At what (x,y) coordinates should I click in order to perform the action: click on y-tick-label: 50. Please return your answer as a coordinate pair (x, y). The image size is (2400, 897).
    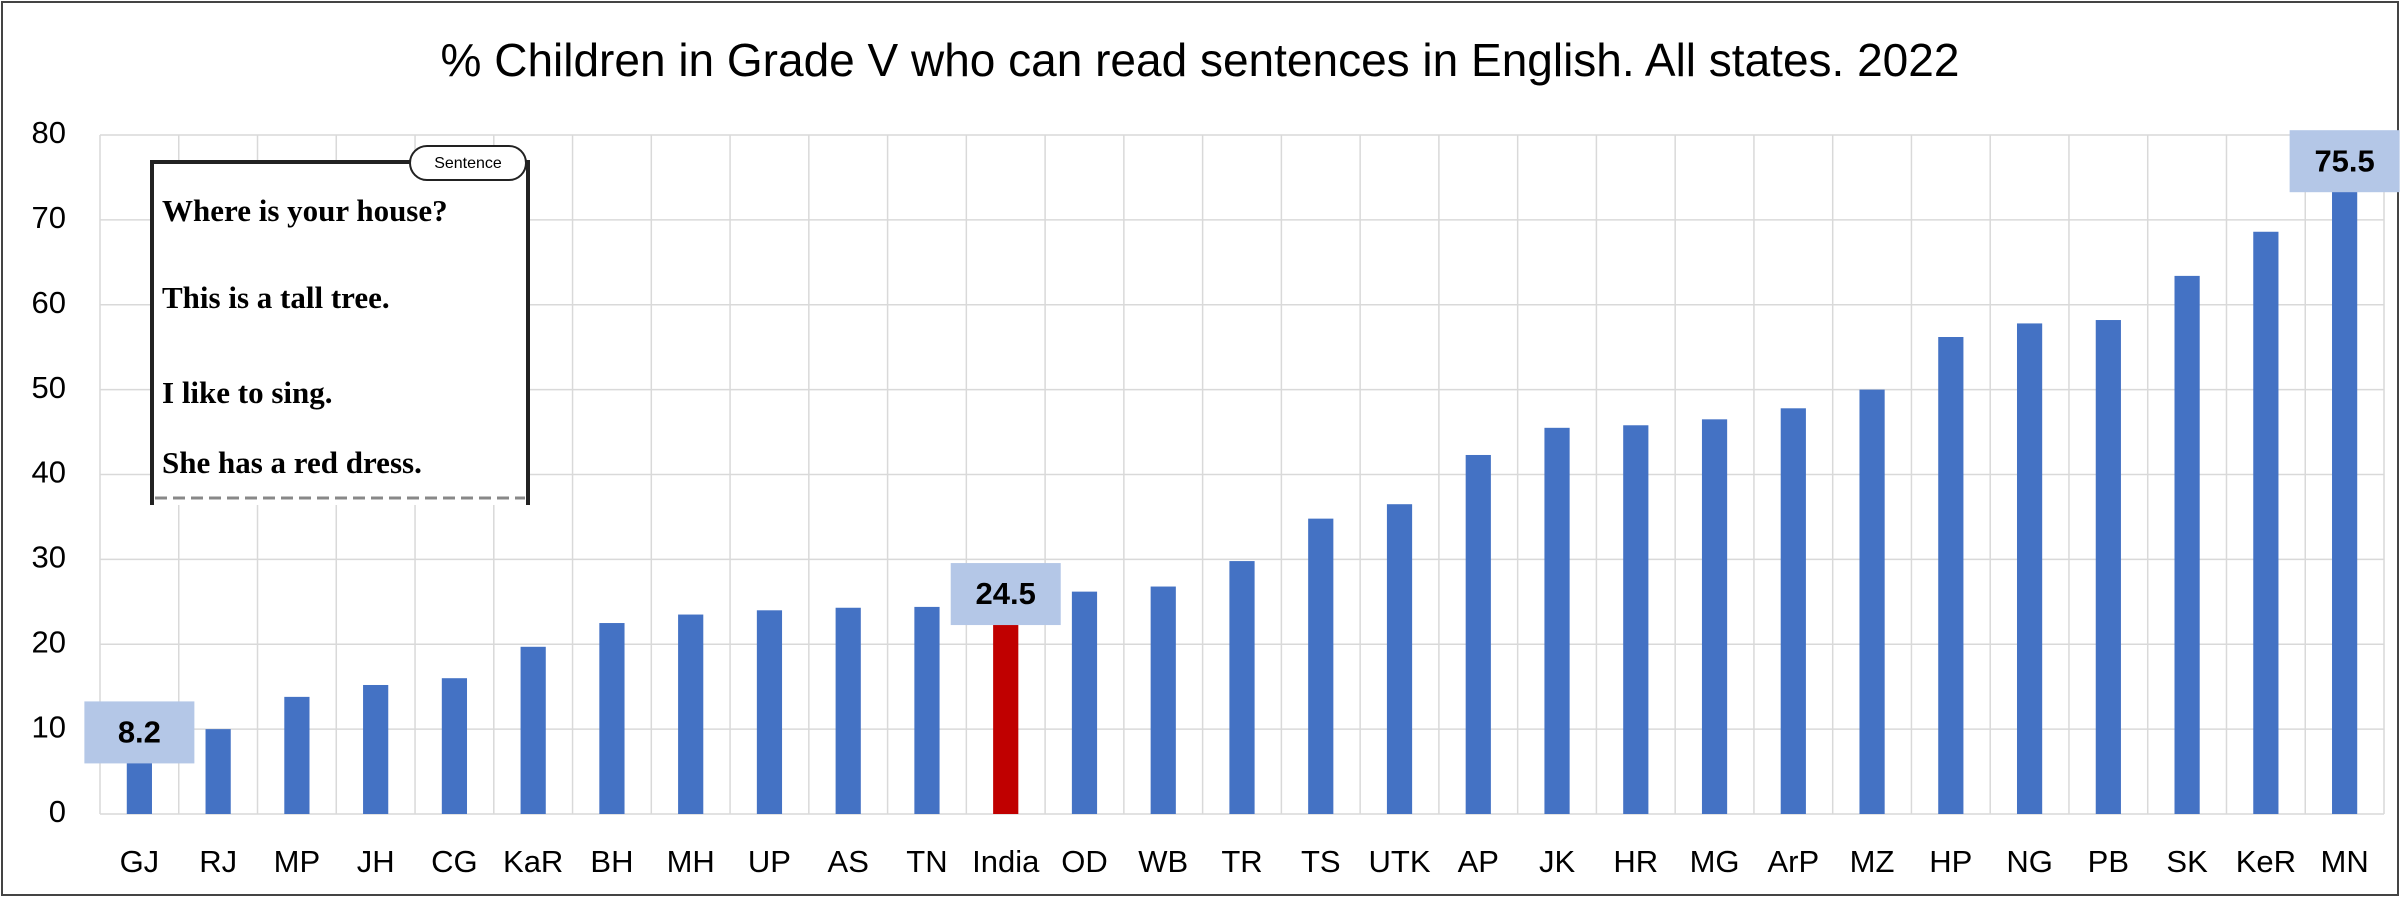
    Looking at the image, I should click on (49, 387).